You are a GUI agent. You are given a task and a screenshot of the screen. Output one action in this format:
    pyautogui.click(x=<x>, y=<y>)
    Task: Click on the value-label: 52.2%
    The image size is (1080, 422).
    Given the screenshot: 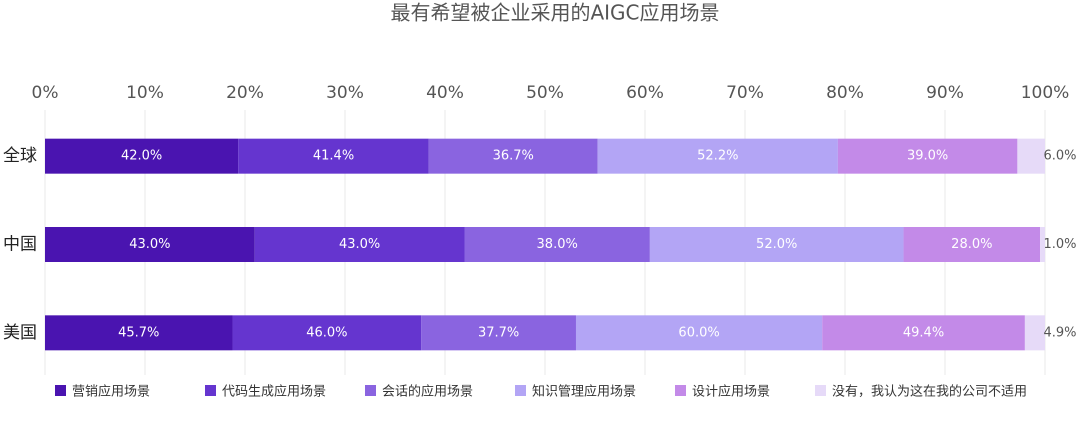 What is the action you would take?
    pyautogui.click(x=717, y=156)
    